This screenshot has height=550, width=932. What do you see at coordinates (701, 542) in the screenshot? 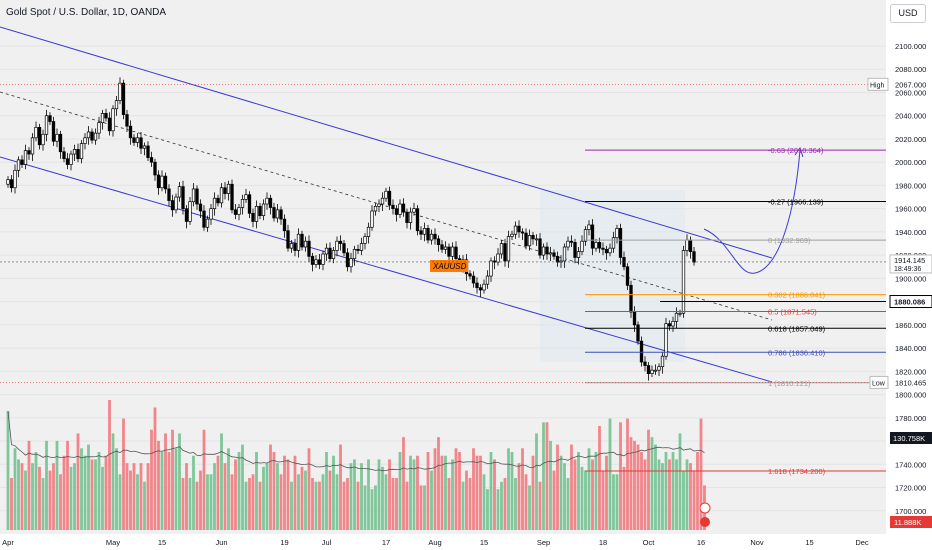
I see `x-tick-label: 16` at bounding box center [701, 542].